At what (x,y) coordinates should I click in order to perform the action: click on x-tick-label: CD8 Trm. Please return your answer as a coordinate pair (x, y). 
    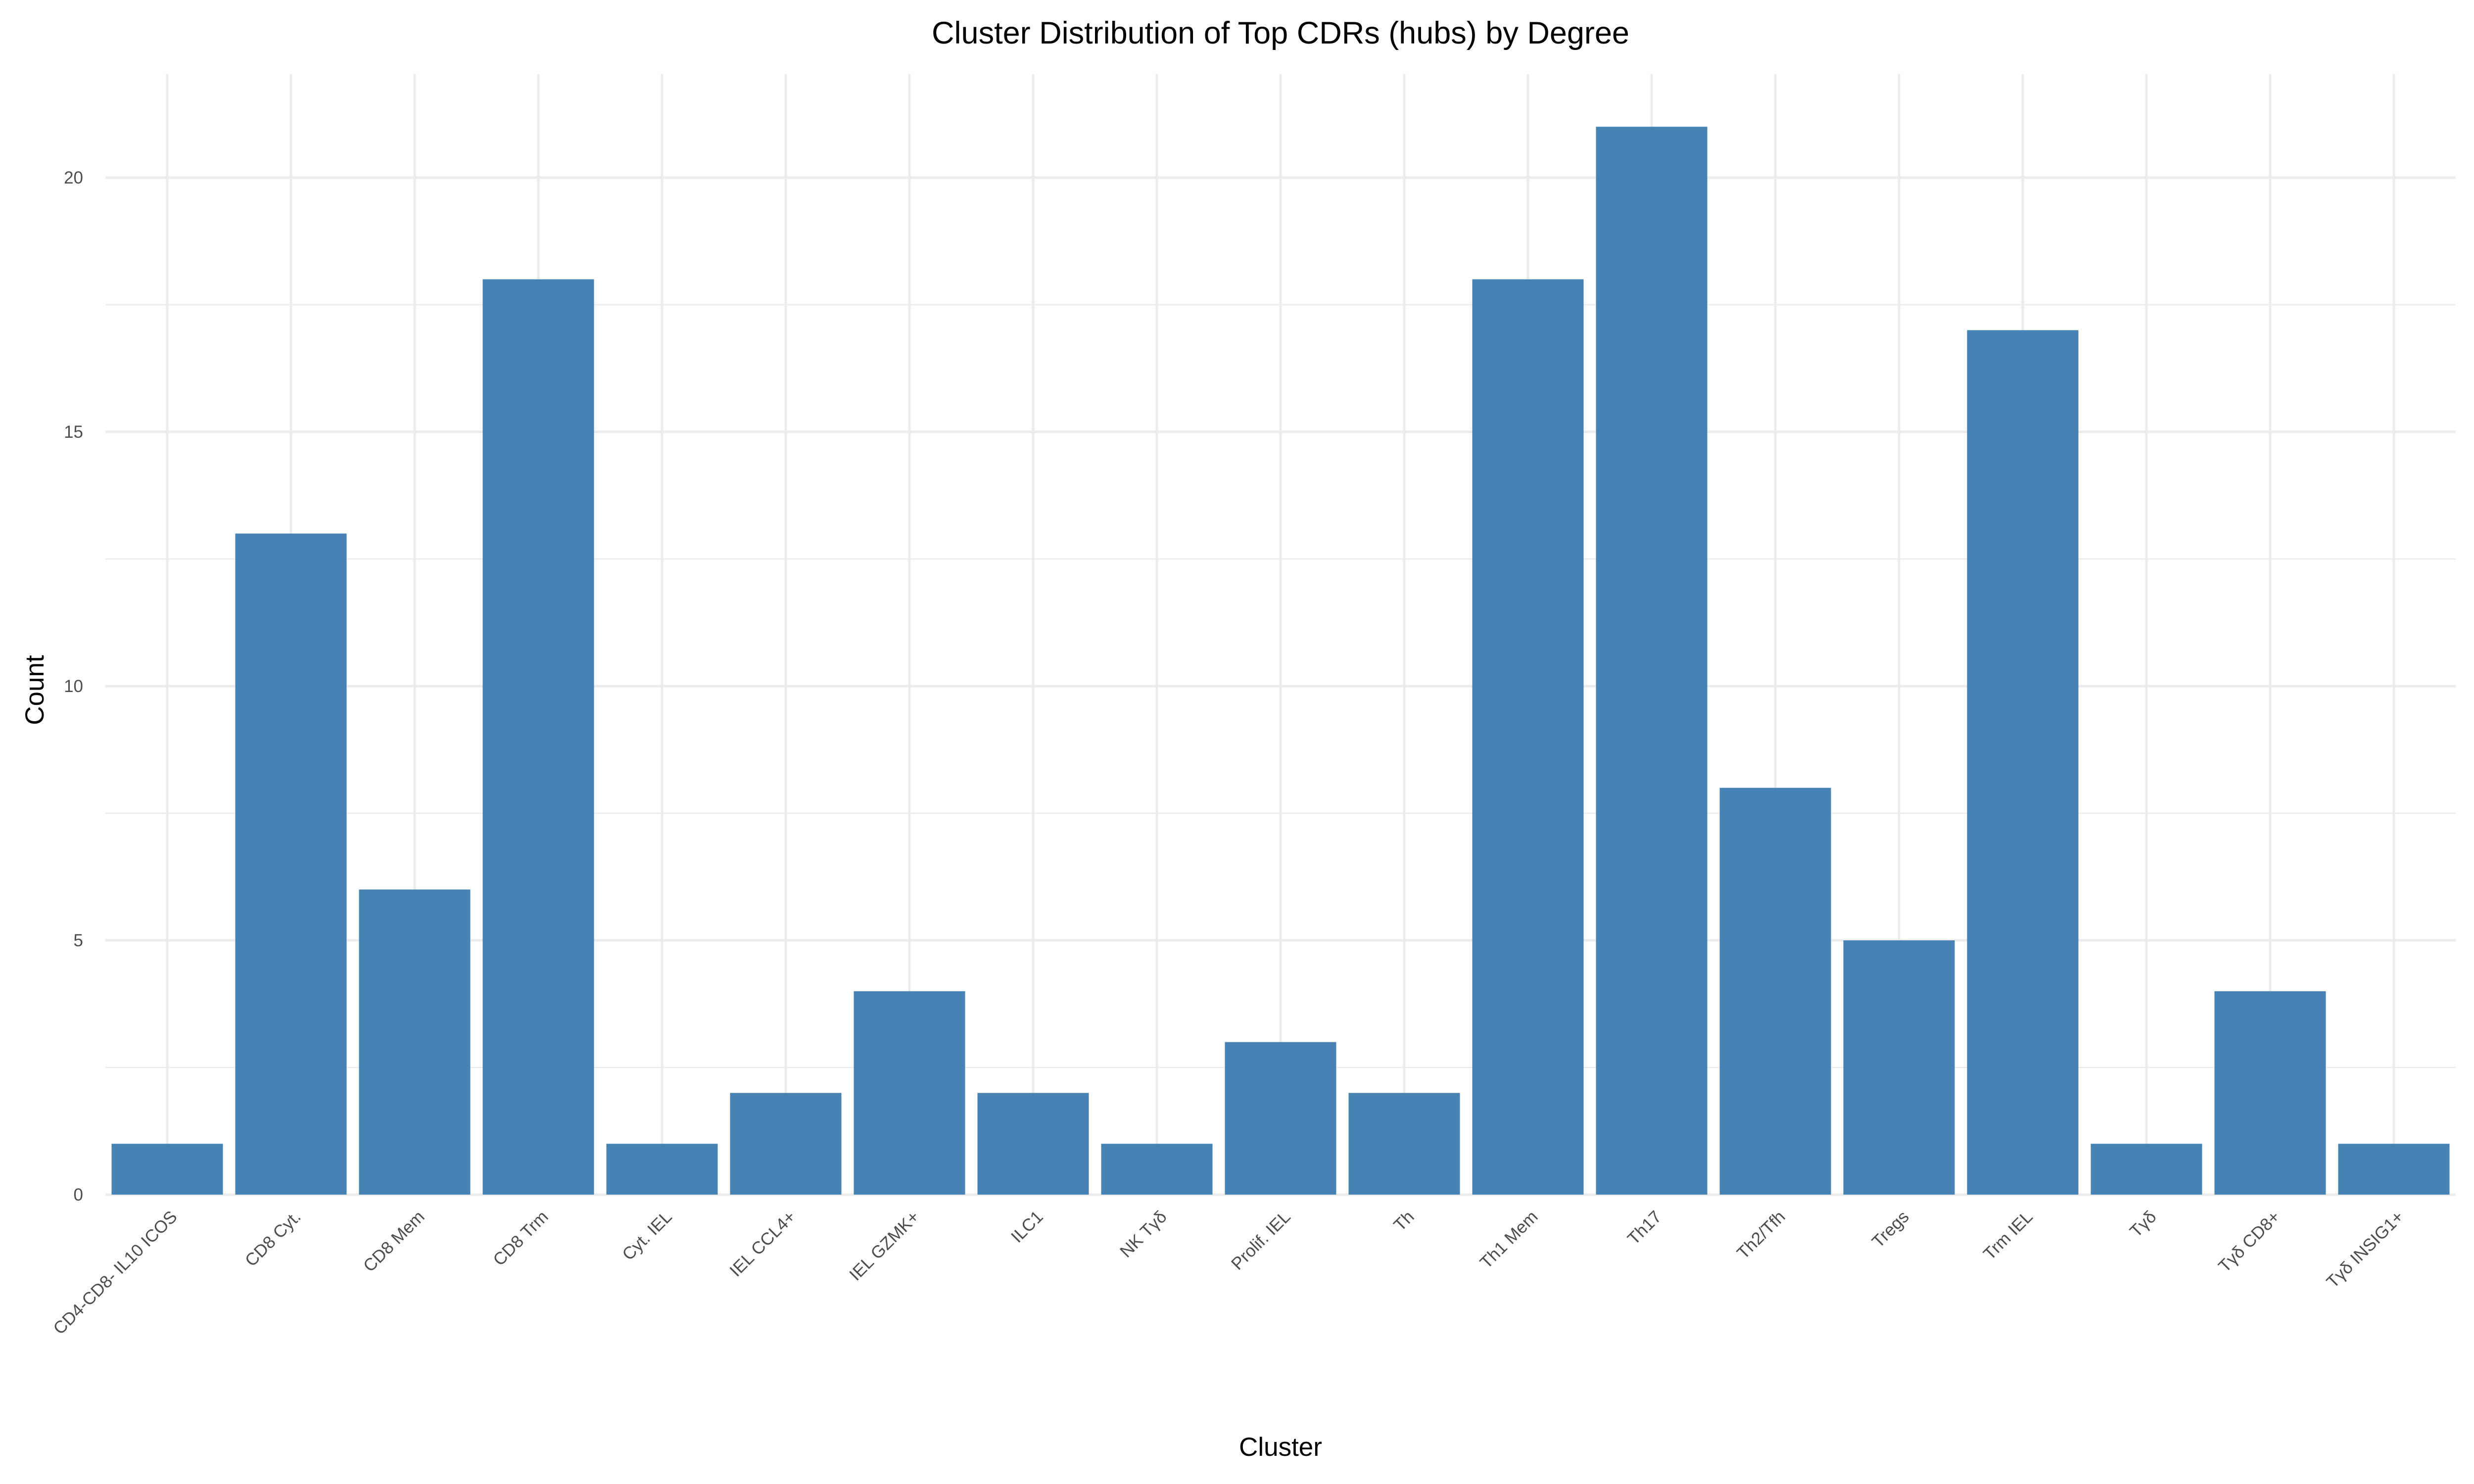
    Looking at the image, I should click on (520, 1238).